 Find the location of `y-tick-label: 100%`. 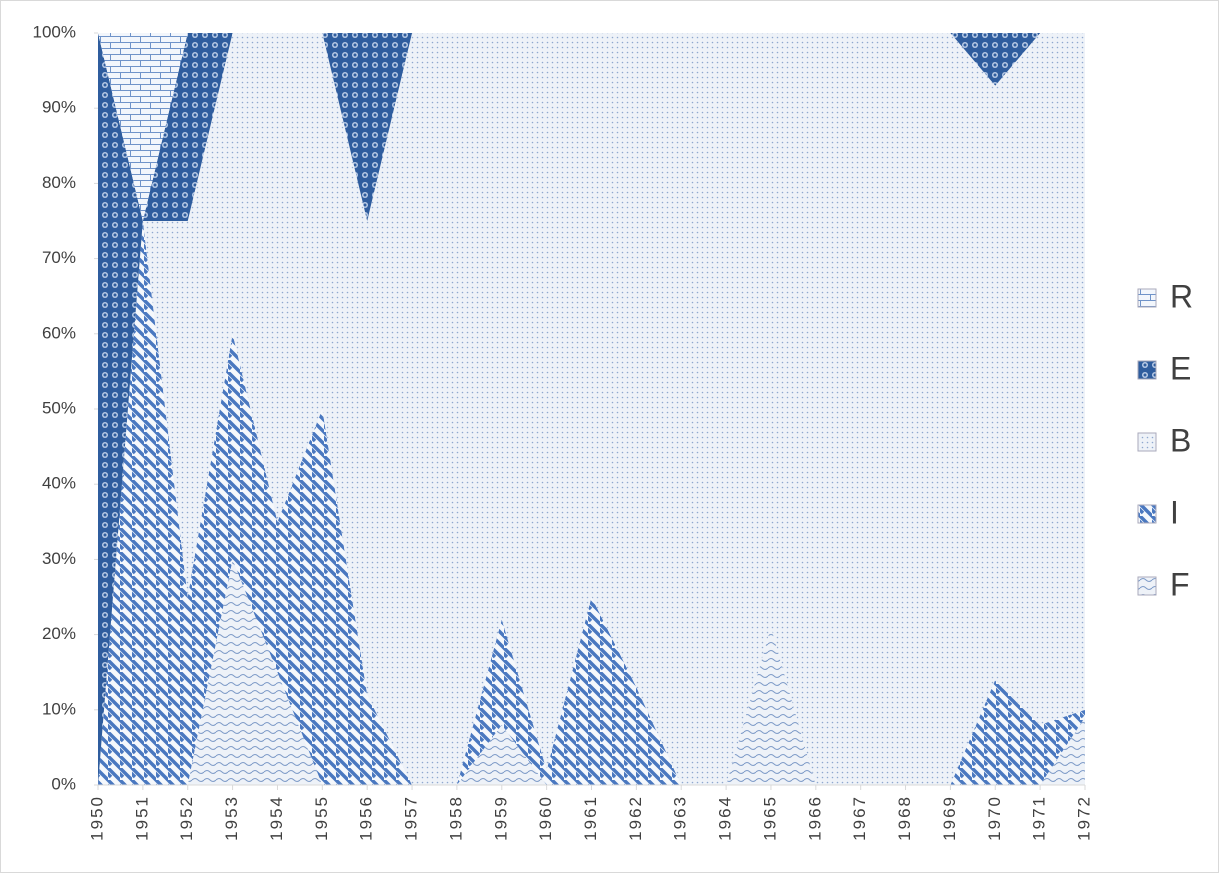

y-tick-label: 100% is located at coordinates (54, 31).